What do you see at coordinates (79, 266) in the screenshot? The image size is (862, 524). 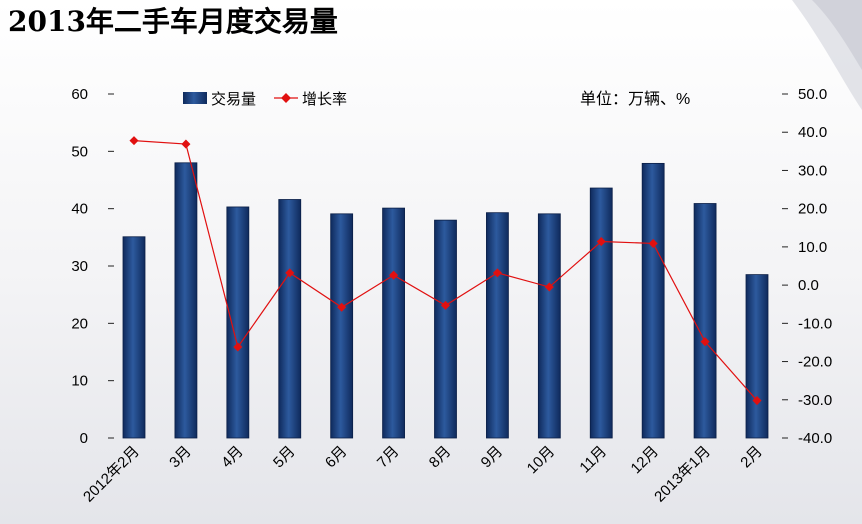 I see `left-axis-tick-label: 30` at bounding box center [79, 266].